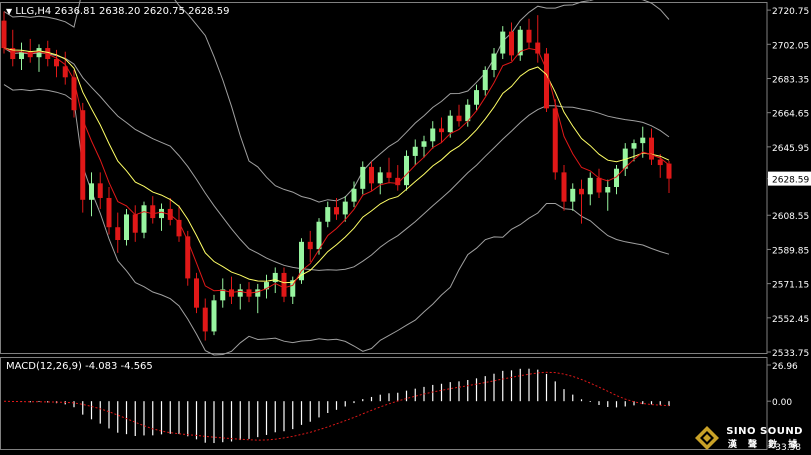  I want to click on macd-signal-line, so click(336, 406).